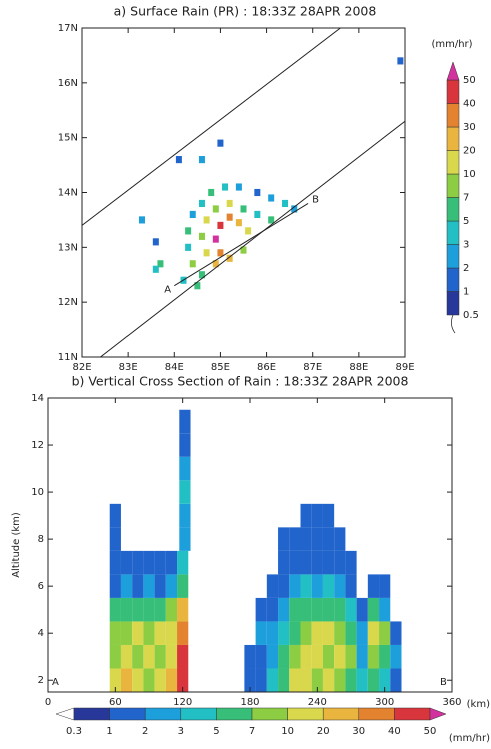 This screenshot has width=491, height=749. I want to click on y-tick-label: 10, so click(37, 492).